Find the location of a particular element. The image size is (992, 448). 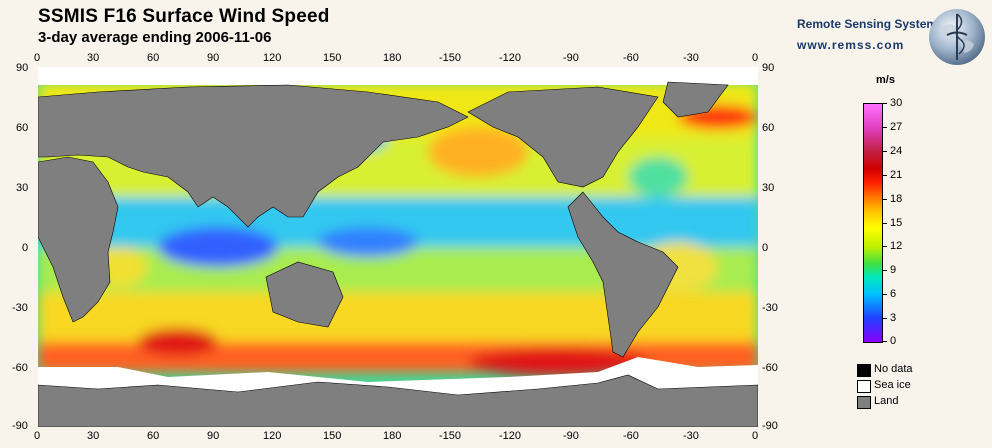

map-title: SSMIS F16 Surface Wind Speed is located at coordinates (184, 16).